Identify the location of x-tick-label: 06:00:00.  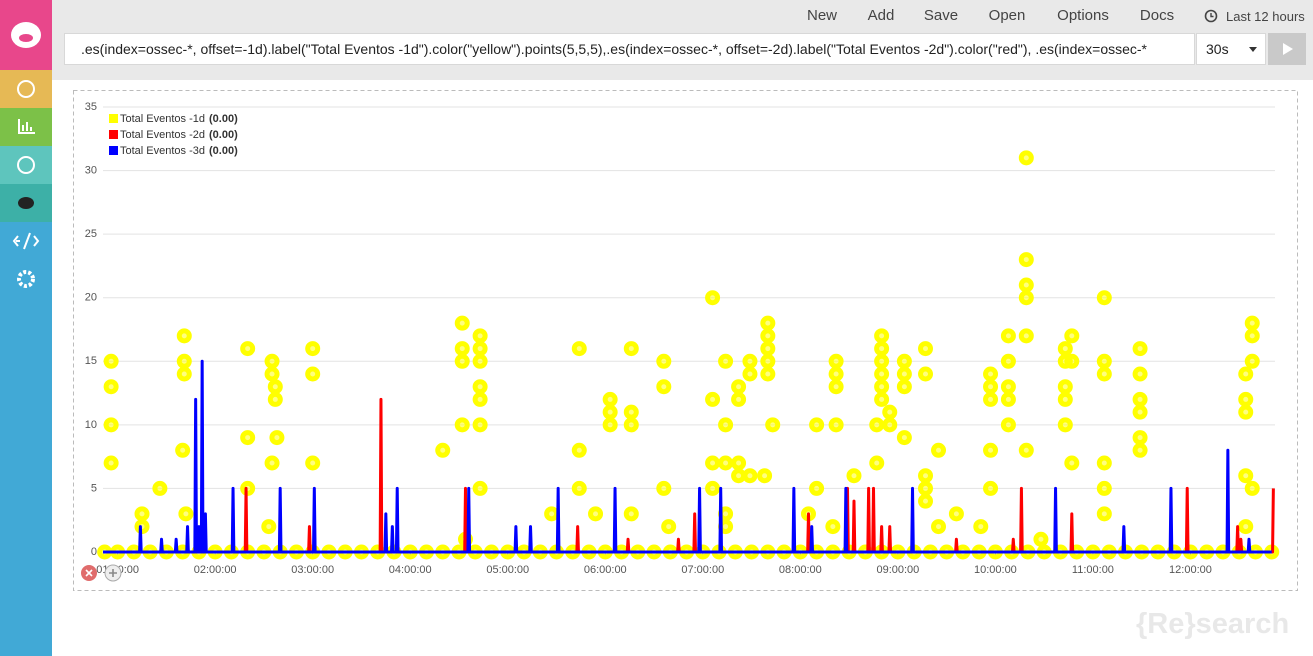
(605, 570).